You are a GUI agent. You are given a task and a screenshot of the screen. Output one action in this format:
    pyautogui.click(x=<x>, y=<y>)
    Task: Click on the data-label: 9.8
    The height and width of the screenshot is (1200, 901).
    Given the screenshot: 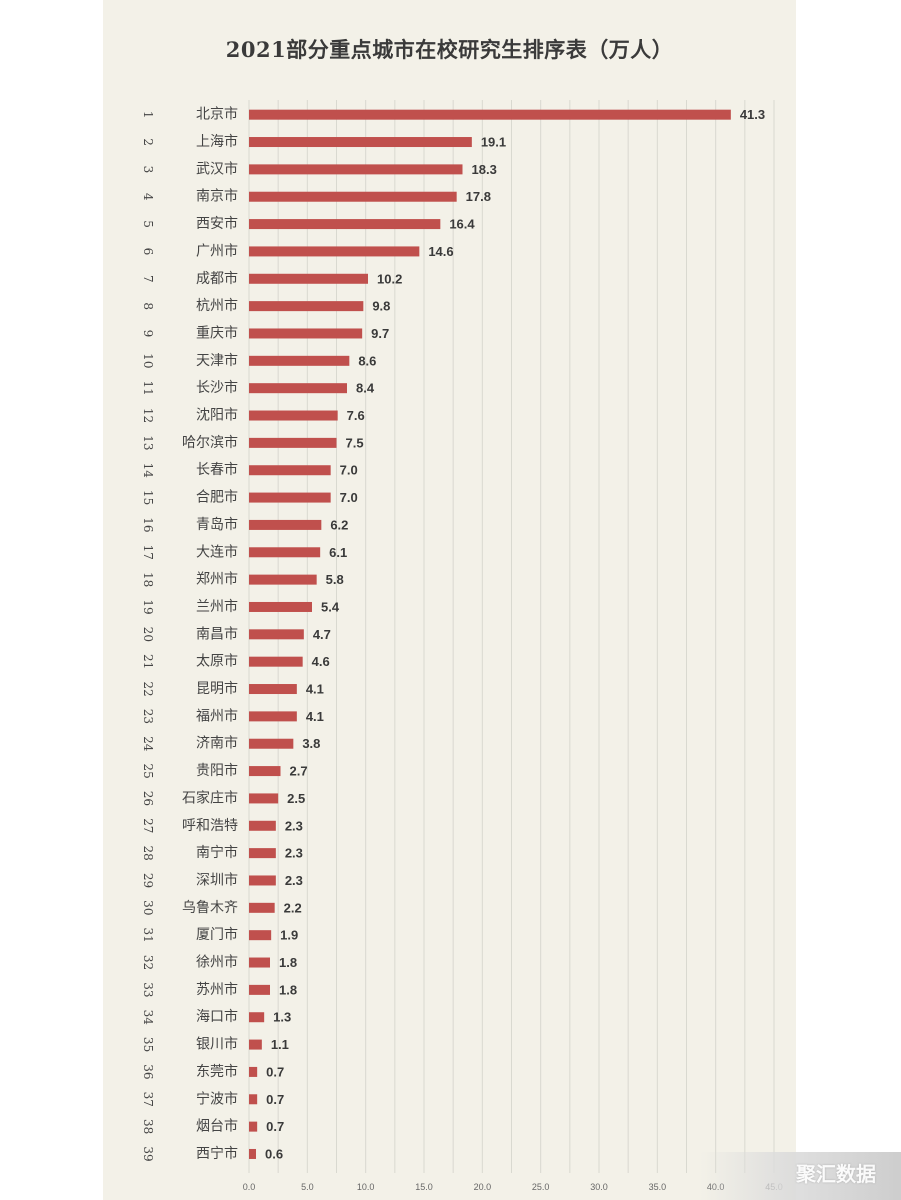 What is the action you would take?
    pyautogui.click(x=381, y=306)
    